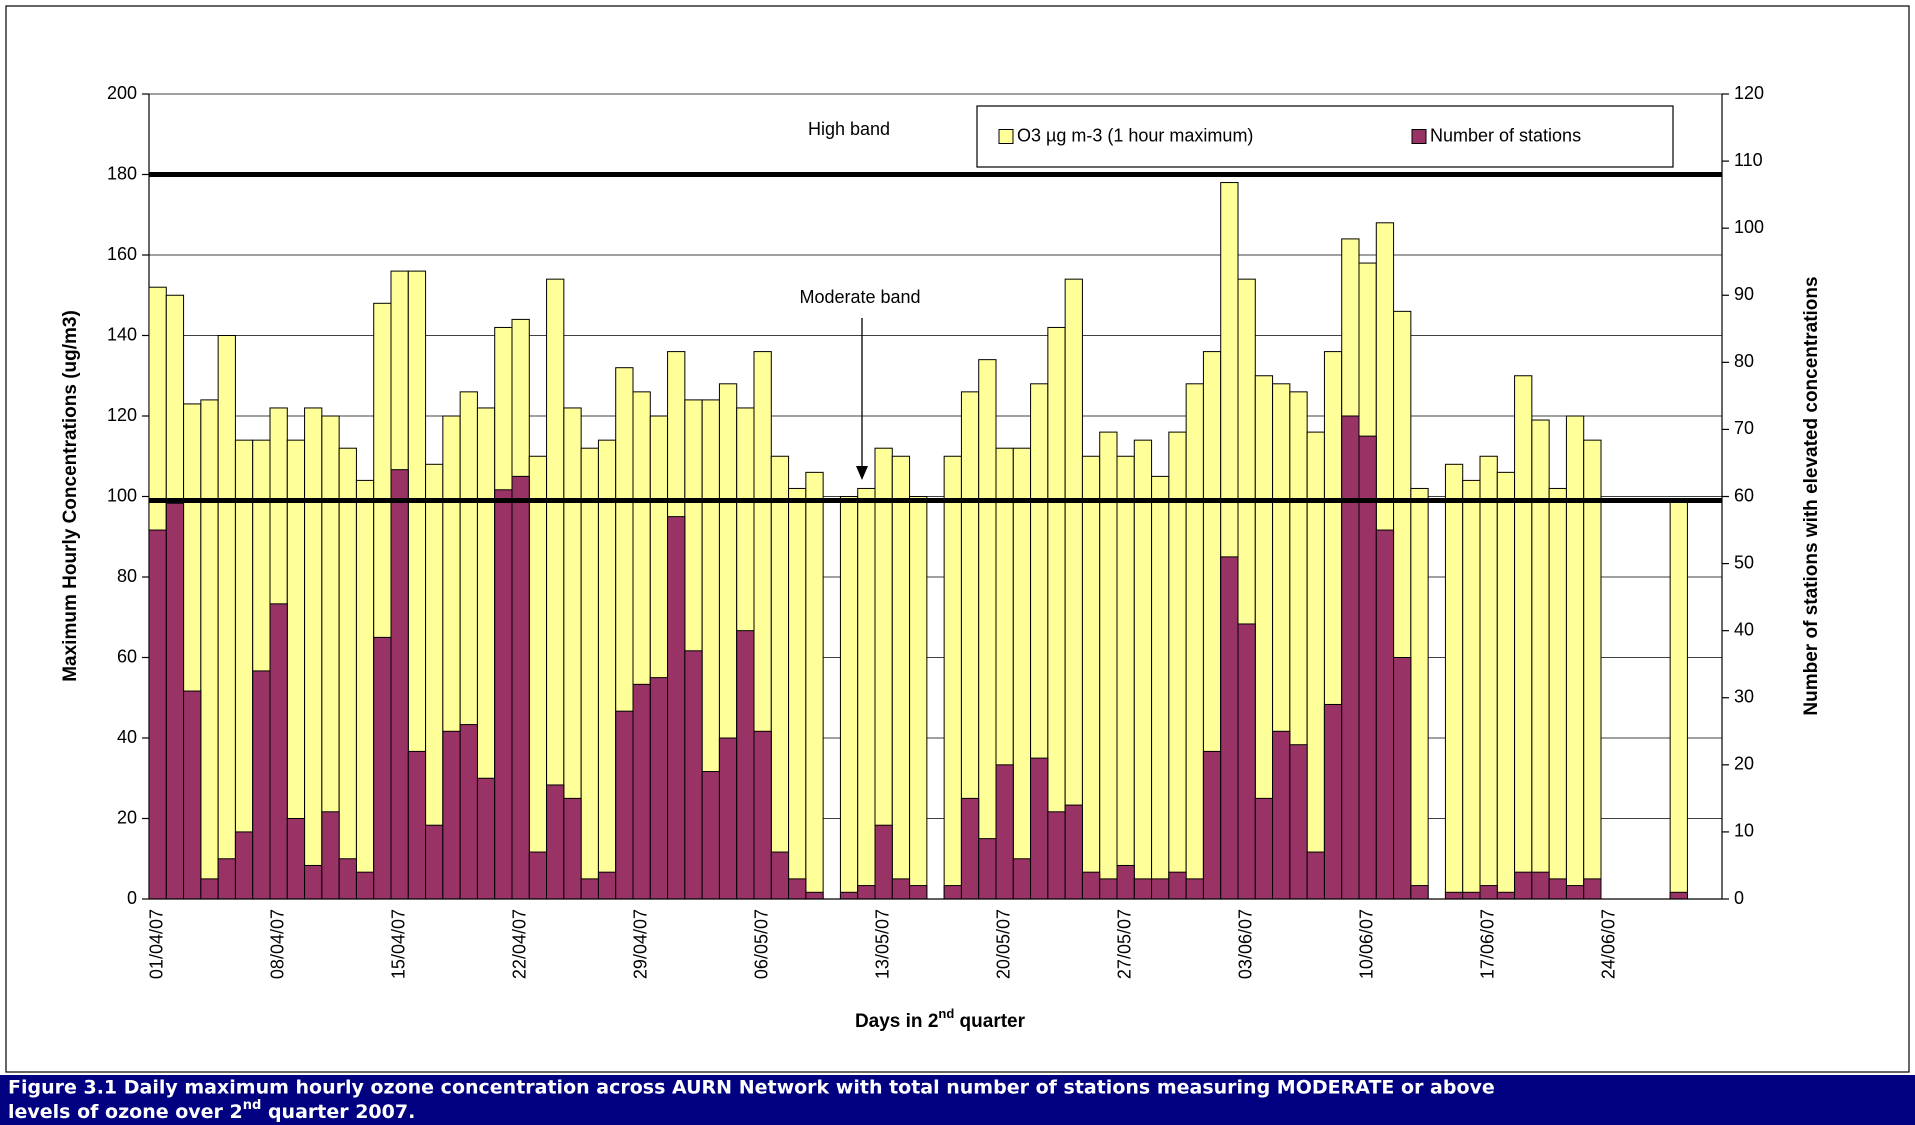  I want to click on y-tick-label: 200, so click(122, 93).